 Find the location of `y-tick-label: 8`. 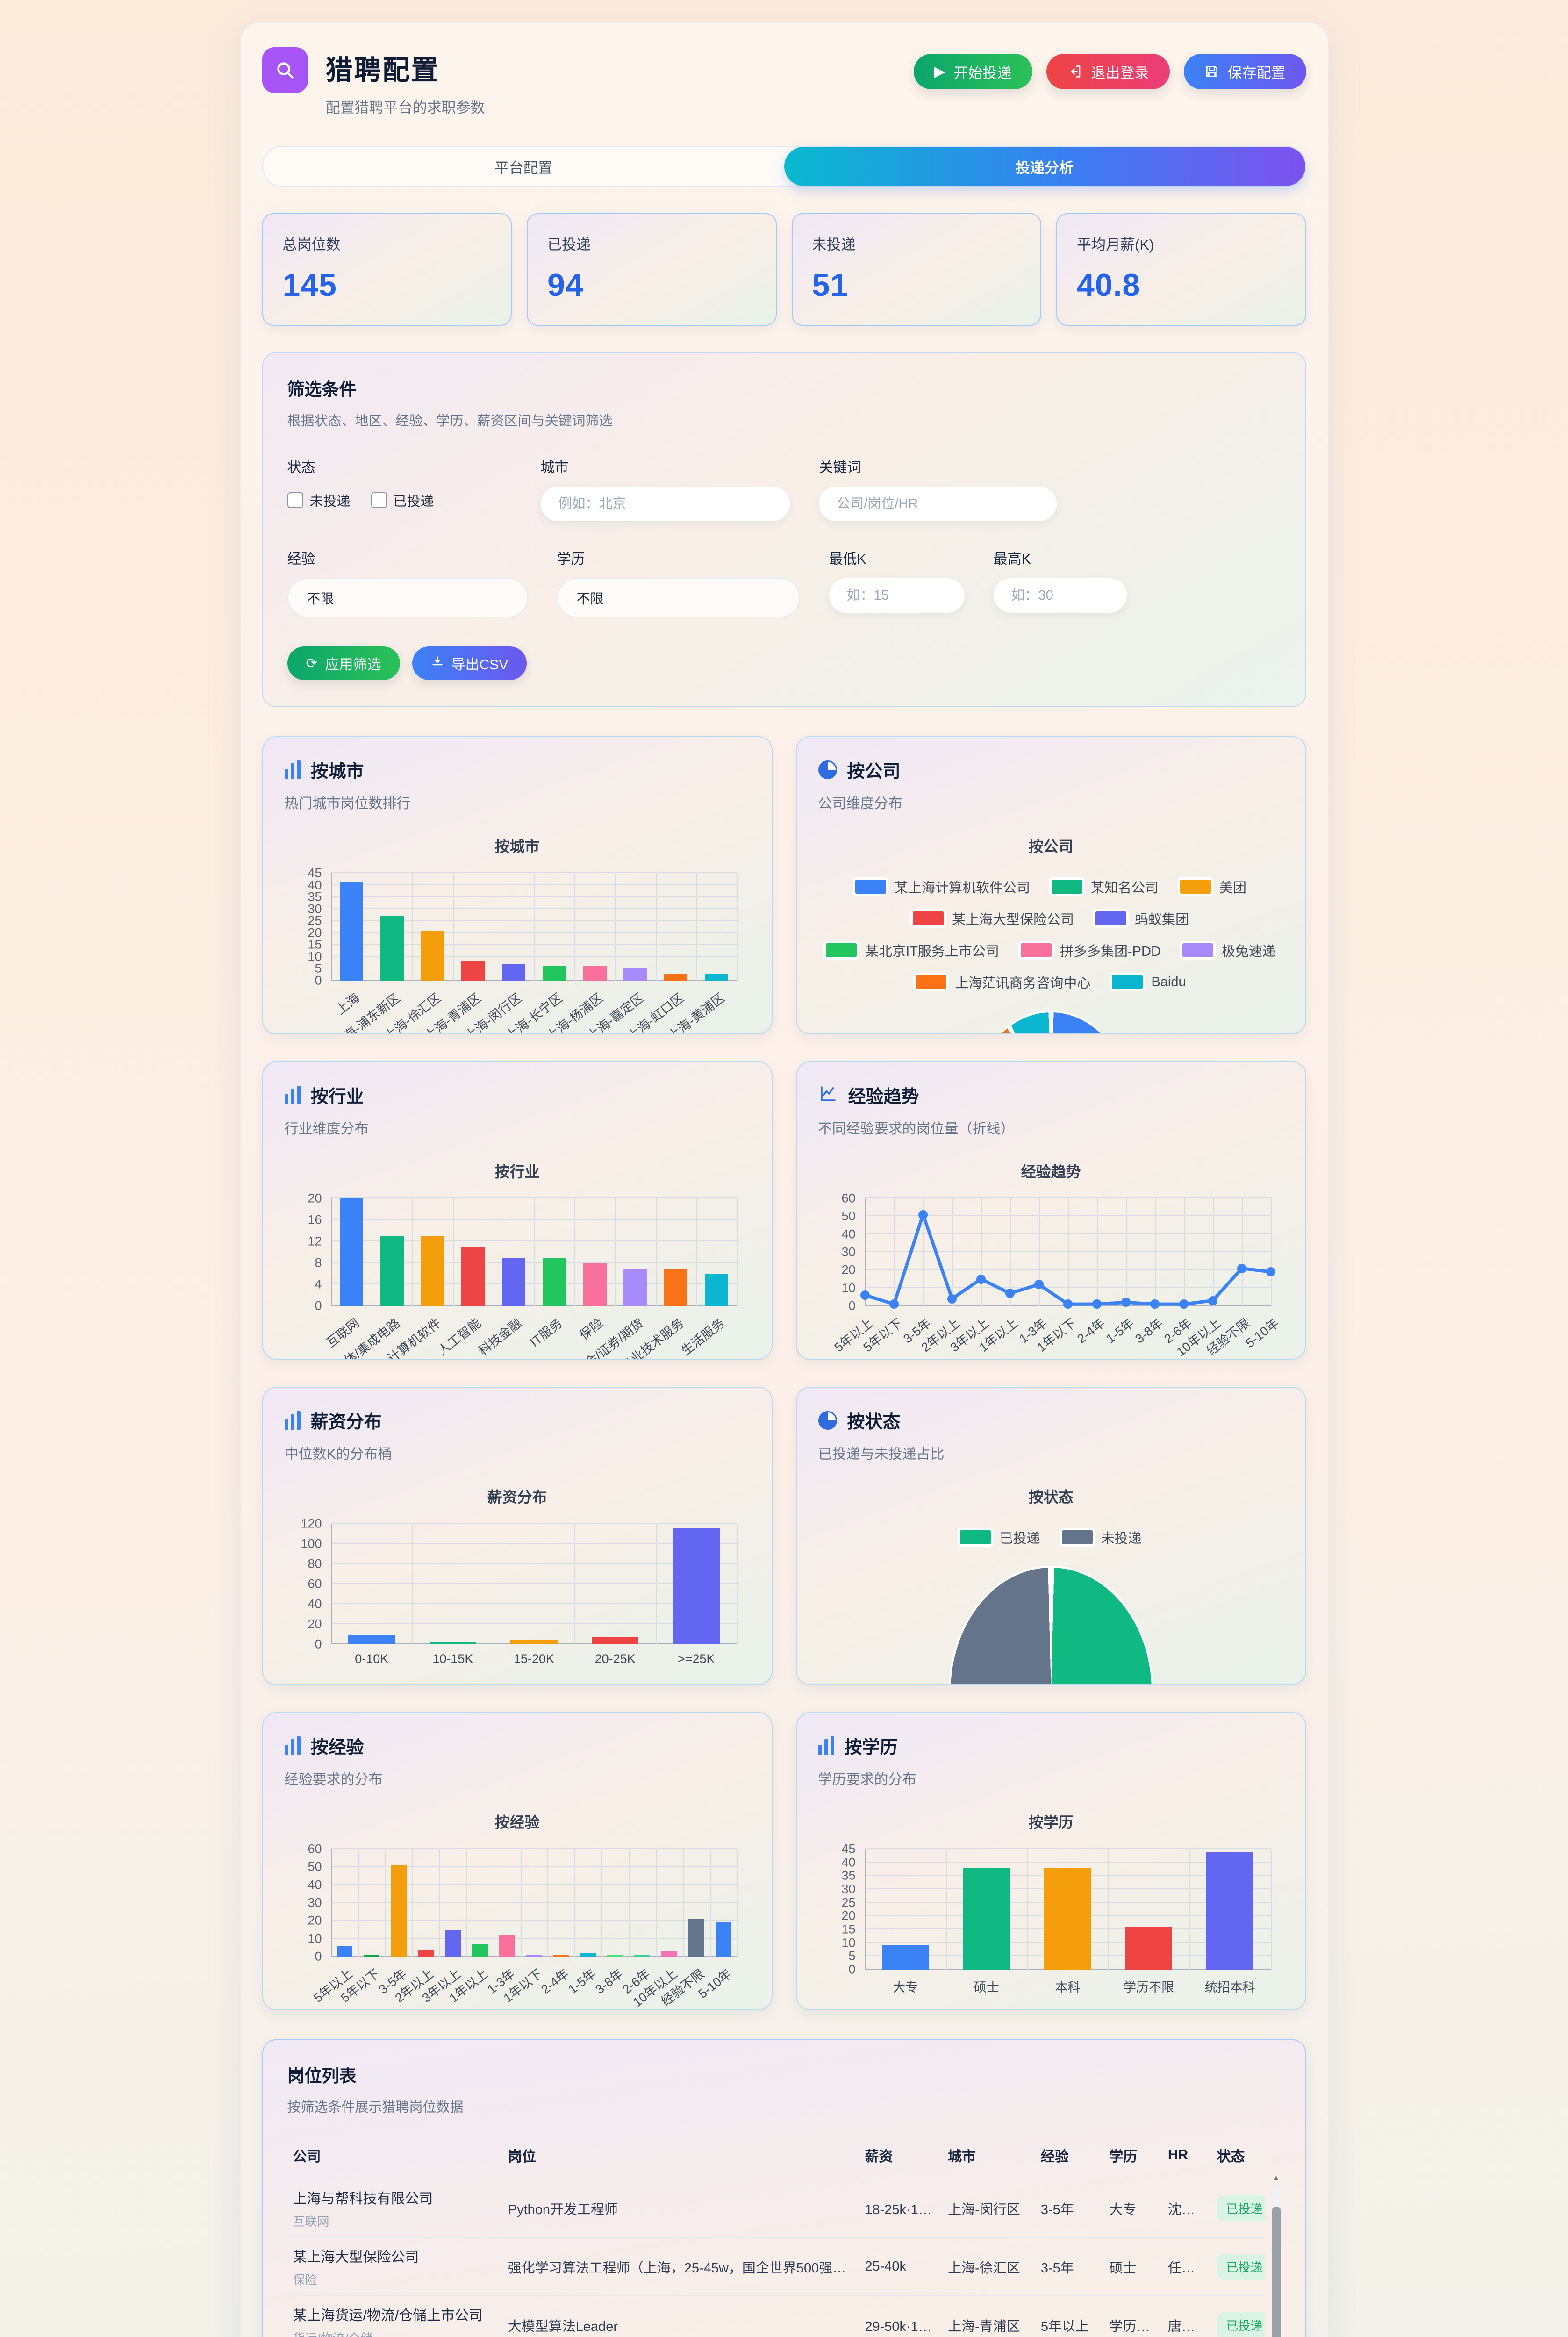

y-tick-label: 8 is located at coordinates (319, 1262).